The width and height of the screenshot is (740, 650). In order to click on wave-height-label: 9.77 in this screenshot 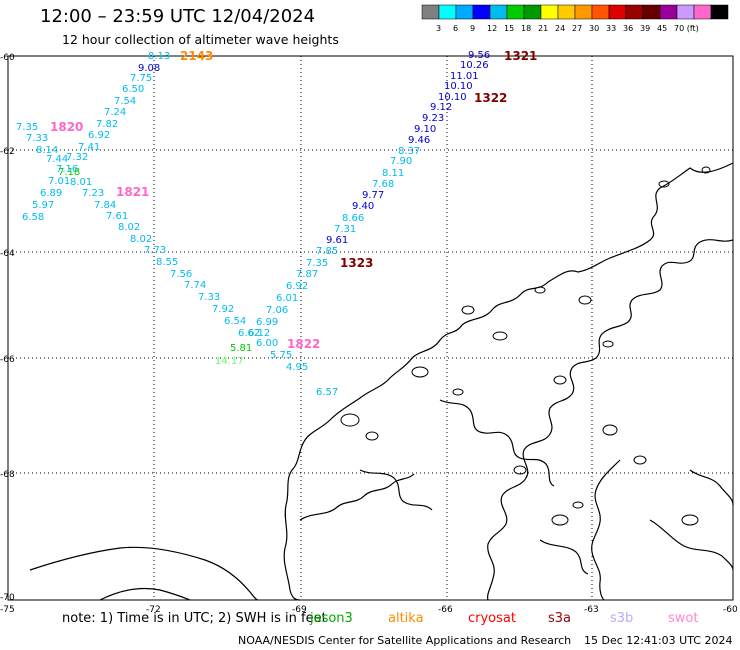, I will do `click(373, 195)`.